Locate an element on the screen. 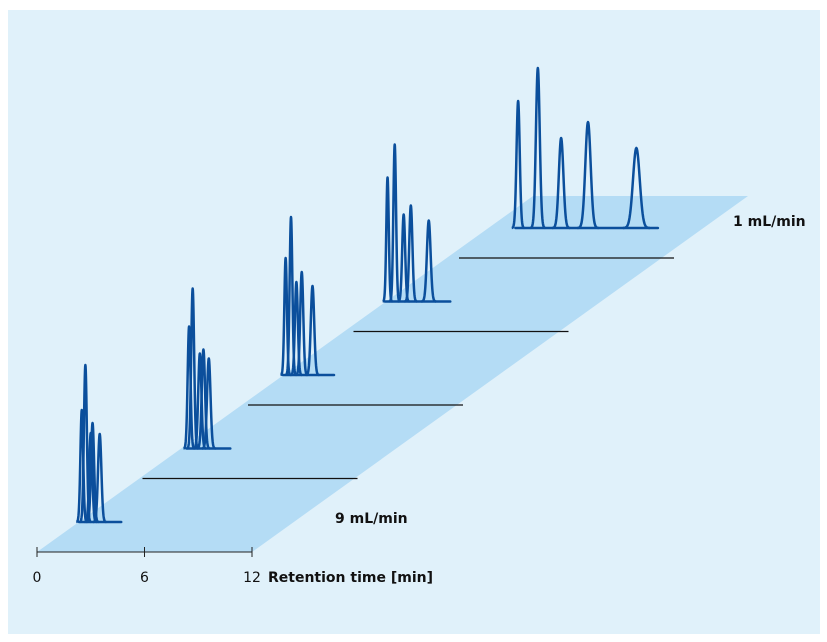 This screenshot has height=642, width=827. annotation: 1 mL/min is located at coordinates (769, 222).